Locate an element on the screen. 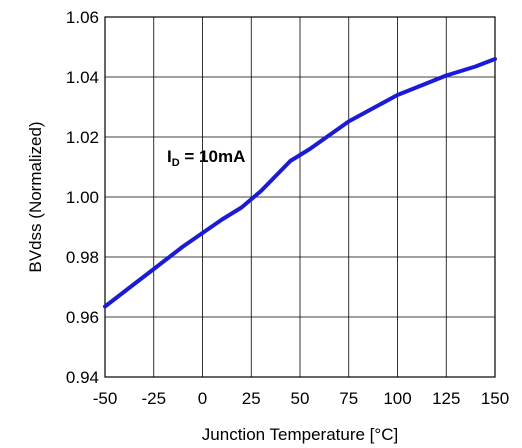 The image size is (522, 448). y-tick-label: 1.00 is located at coordinates (82, 197).